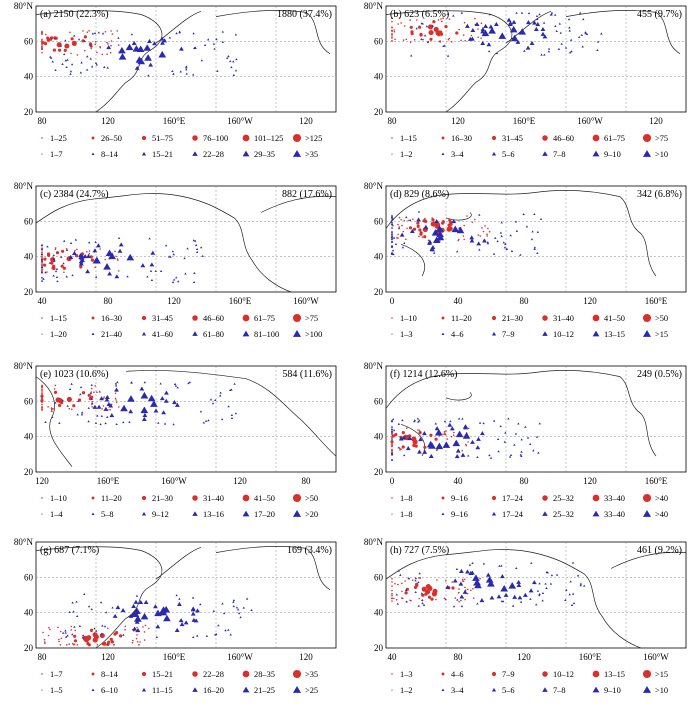 Image resolution: width=700 pixels, height=714 pixels. What do you see at coordinates (214, 498) in the screenshot?
I see `legend-item: 31–40` at bounding box center [214, 498].